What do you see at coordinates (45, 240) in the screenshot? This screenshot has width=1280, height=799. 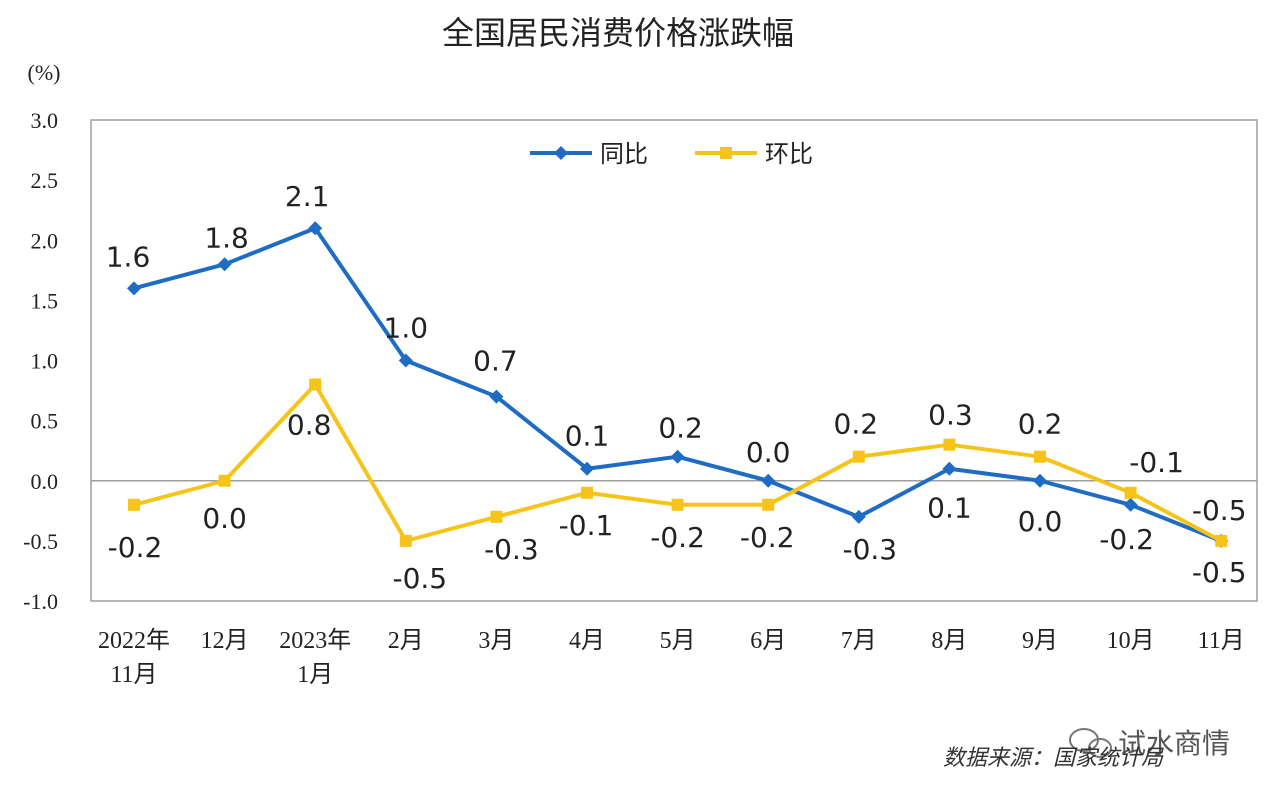 I see `y-tick-label: 2.0` at bounding box center [45, 240].